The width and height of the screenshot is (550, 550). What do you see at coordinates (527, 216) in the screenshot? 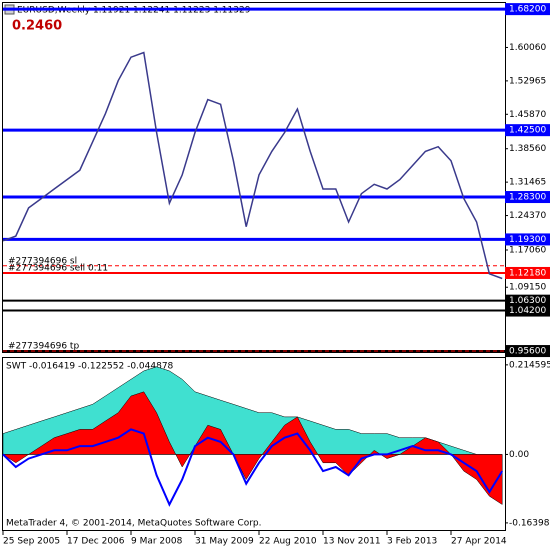
I see `y-tick-label: 1.24370` at bounding box center [527, 216].